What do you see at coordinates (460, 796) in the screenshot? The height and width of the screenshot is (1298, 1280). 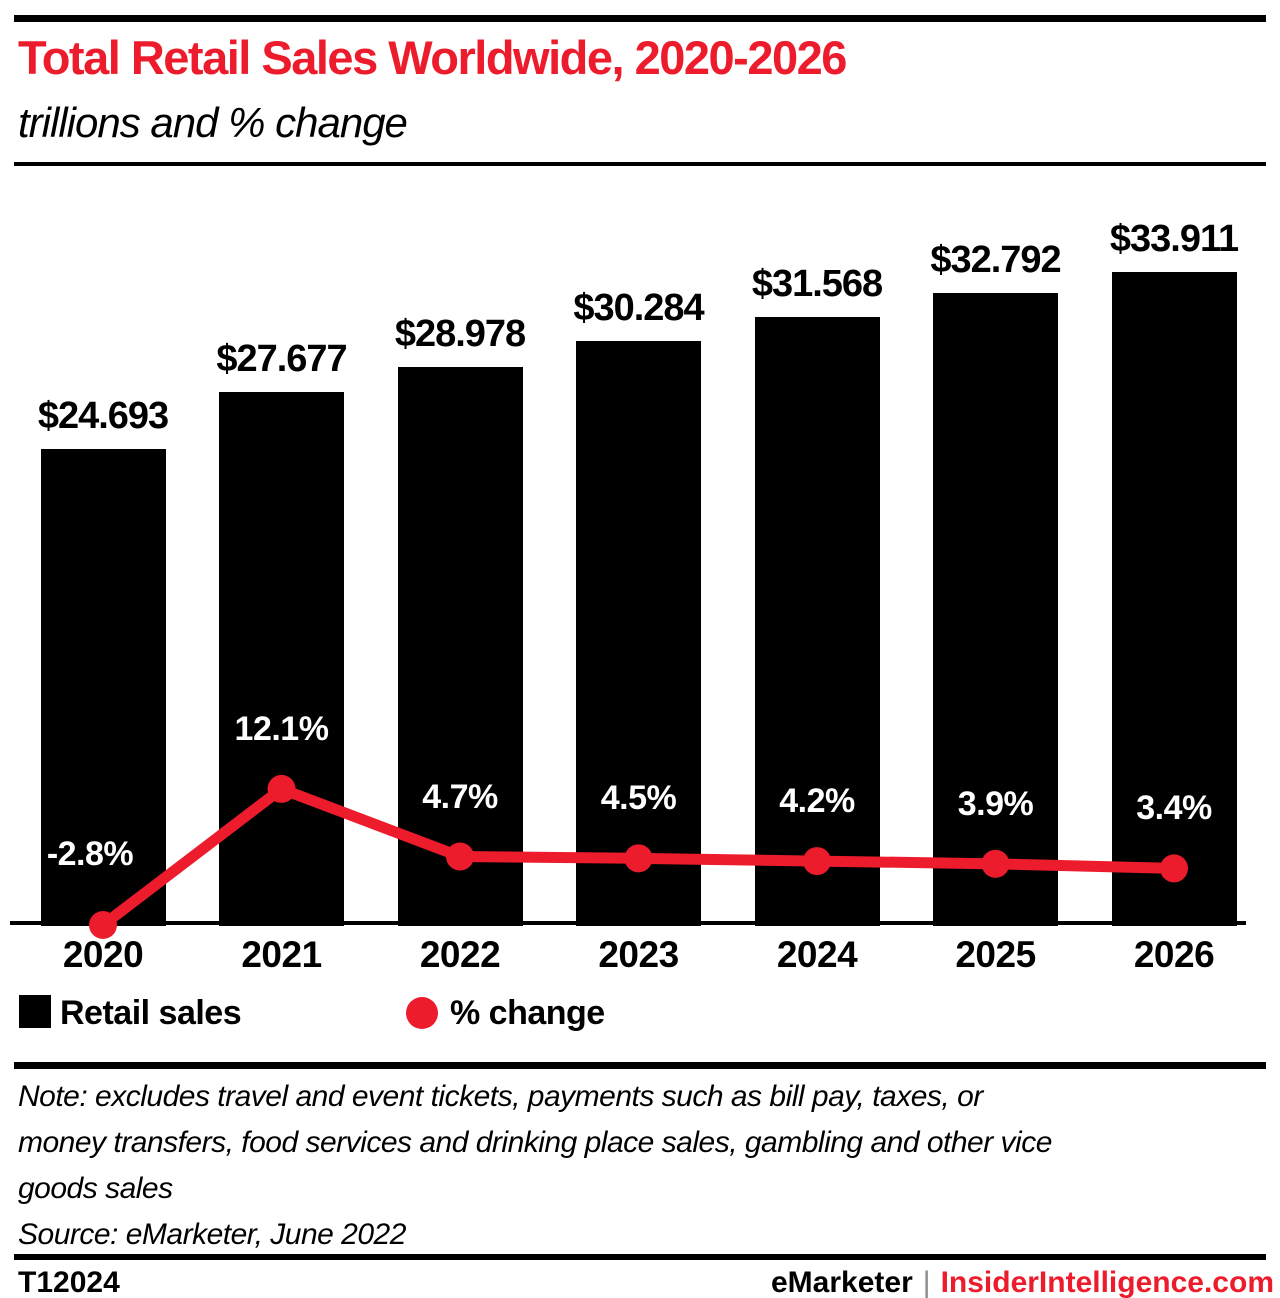 I see `pct-change-label: 4.7%` at bounding box center [460, 796].